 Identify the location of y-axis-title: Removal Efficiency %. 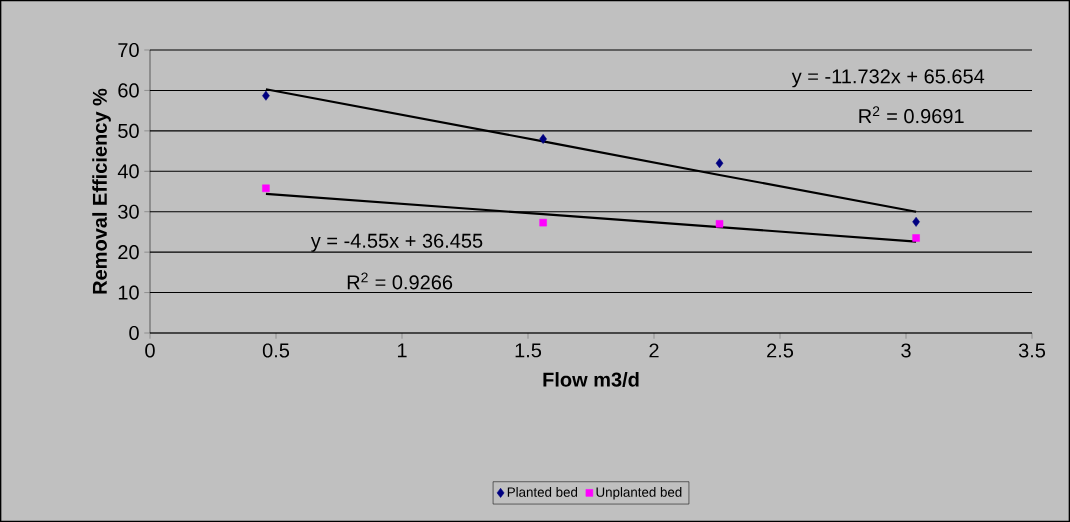
(101, 191).